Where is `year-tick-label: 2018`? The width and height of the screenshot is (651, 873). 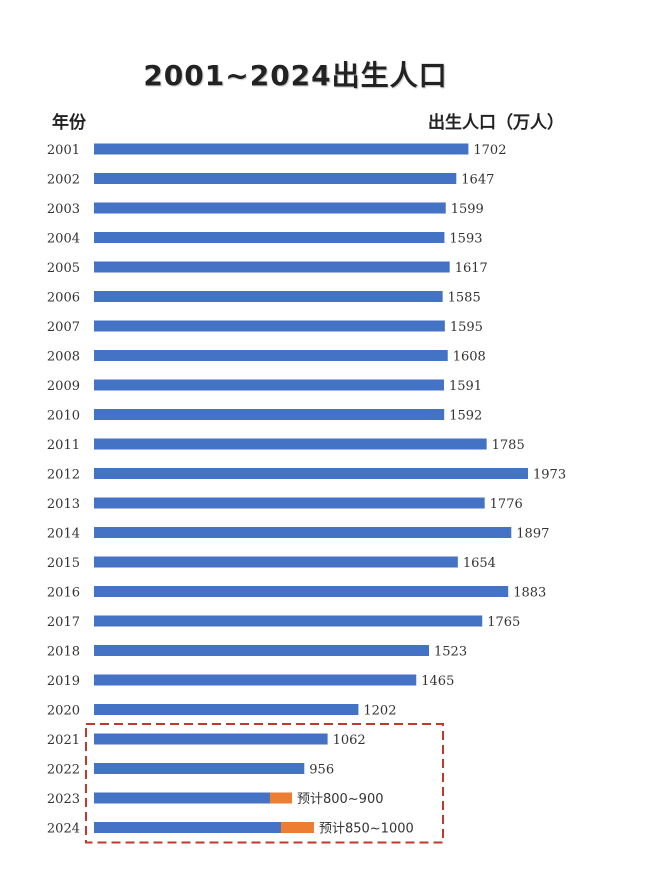
year-tick-label: 2018 is located at coordinates (63, 652).